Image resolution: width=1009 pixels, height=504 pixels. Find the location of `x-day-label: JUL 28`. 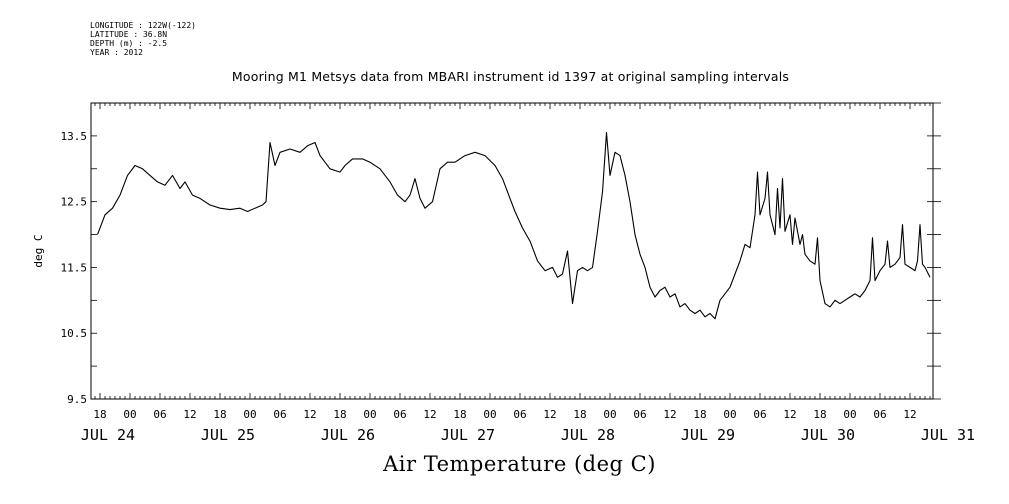

x-day-label: JUL 28 is located at coordinates (588, 435).